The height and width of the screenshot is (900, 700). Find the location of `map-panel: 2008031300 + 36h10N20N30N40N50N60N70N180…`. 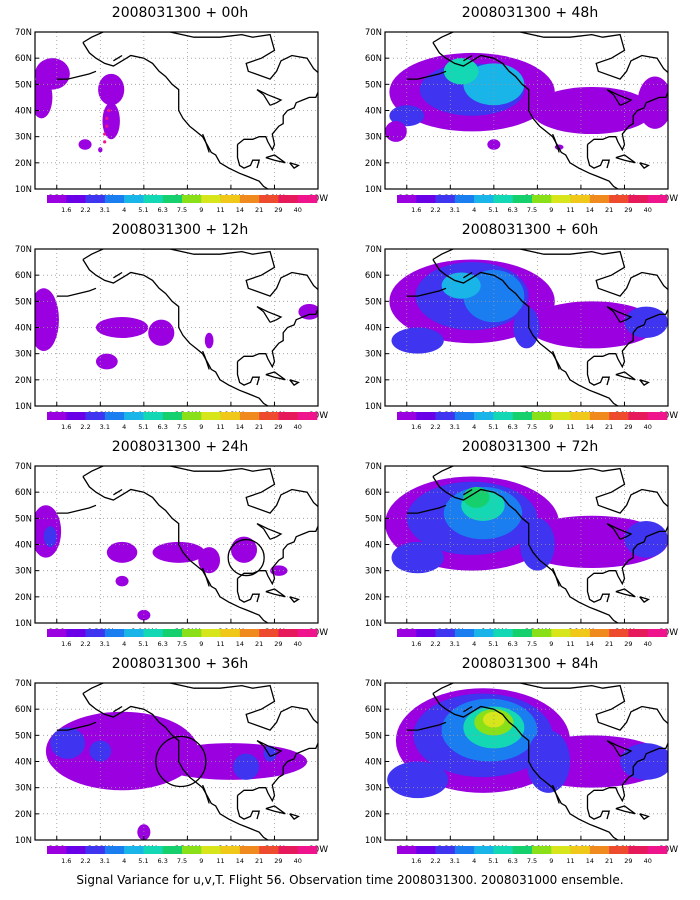

map-panel: 2008031300 + 36h10N20N30N40N50N60N70N180… is located at coordinates (180, 763).